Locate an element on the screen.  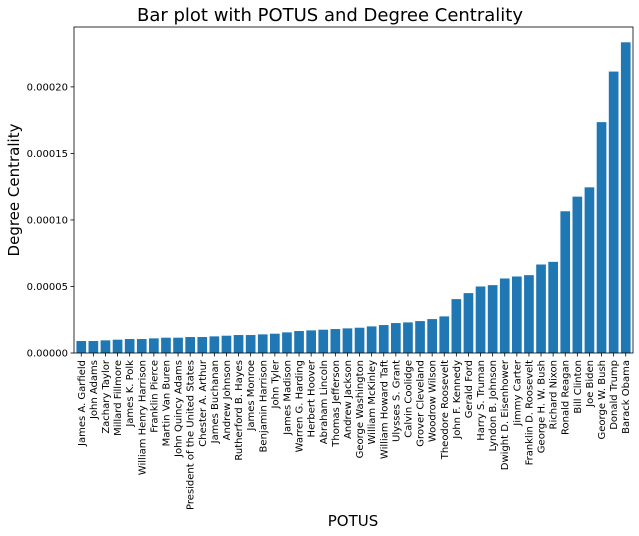
x-tick-label: Barack Obama is located at coordinates (626, 397).